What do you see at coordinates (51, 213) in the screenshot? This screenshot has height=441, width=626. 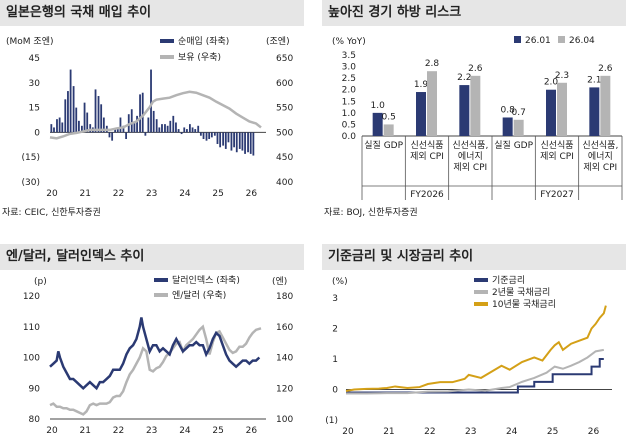 I see `source-note: 자료: CEIC, 신한투자증권` at bounding box center [51, 213].